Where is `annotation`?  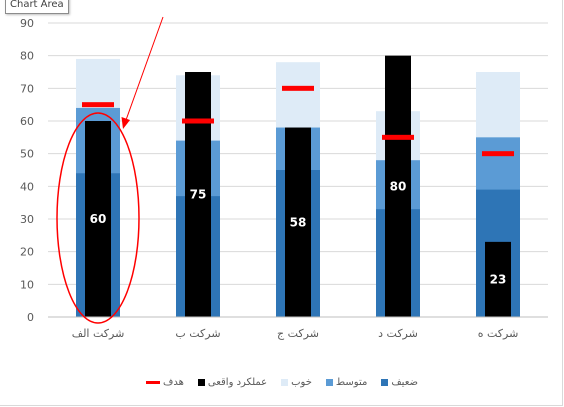
annotation is located at coordinates (110, 170).